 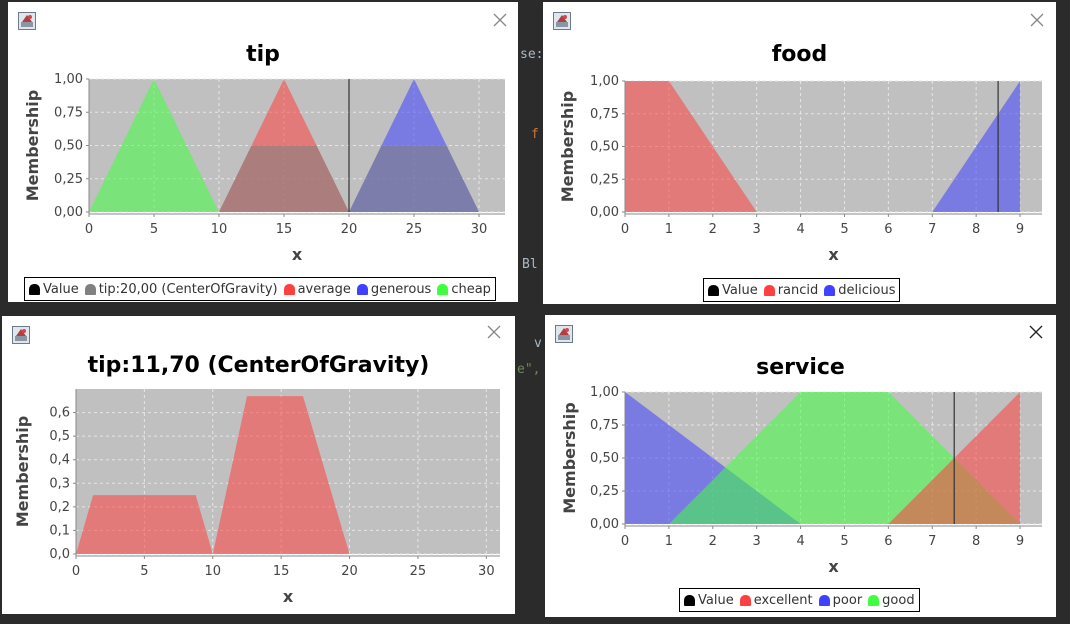 I want to click on legend-label: poor, so click(x=847, y=600).